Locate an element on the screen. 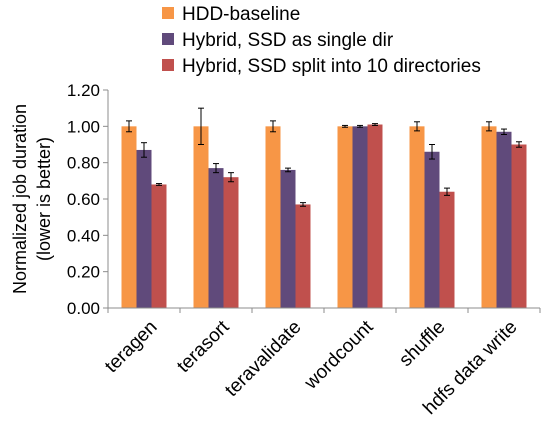 This screenshot has height=444, width=547. x-tick-label: teravalidate is located at coordinates (263, 359).